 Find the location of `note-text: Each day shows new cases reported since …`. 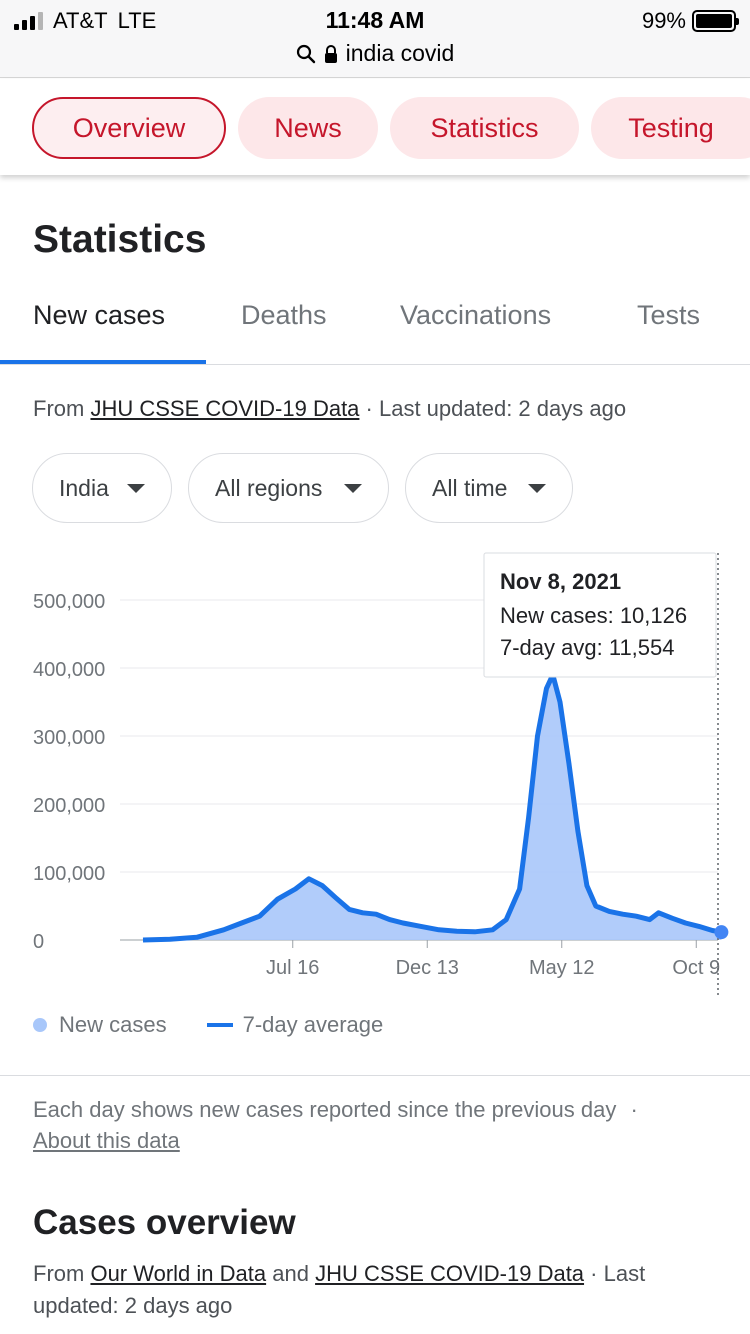

note-text: Each day shows new cases reported since … is located at coordinates (325, 1109).